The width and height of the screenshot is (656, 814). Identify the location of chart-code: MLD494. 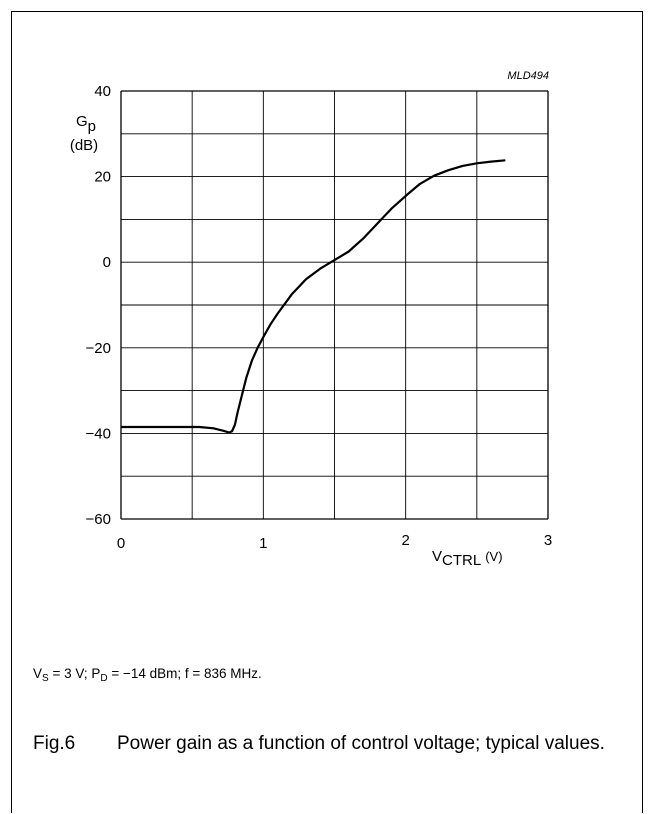
(528, 76).